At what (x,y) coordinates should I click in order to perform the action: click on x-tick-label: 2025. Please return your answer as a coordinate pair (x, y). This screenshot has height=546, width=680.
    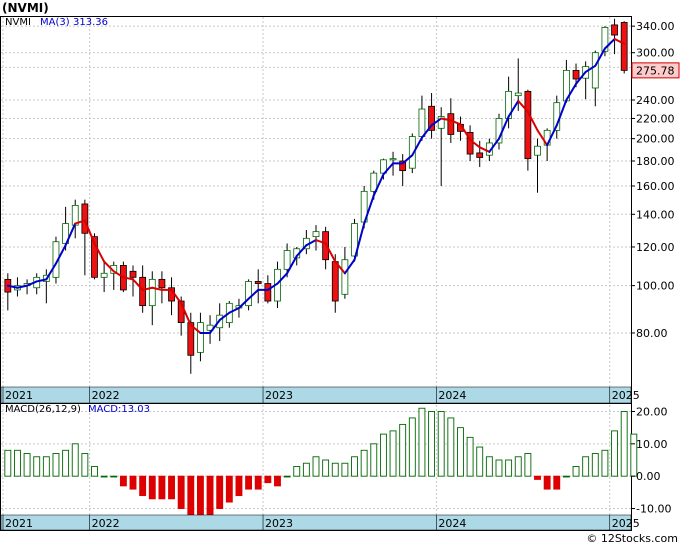
    Looking at the image, I should click on (626, 395).